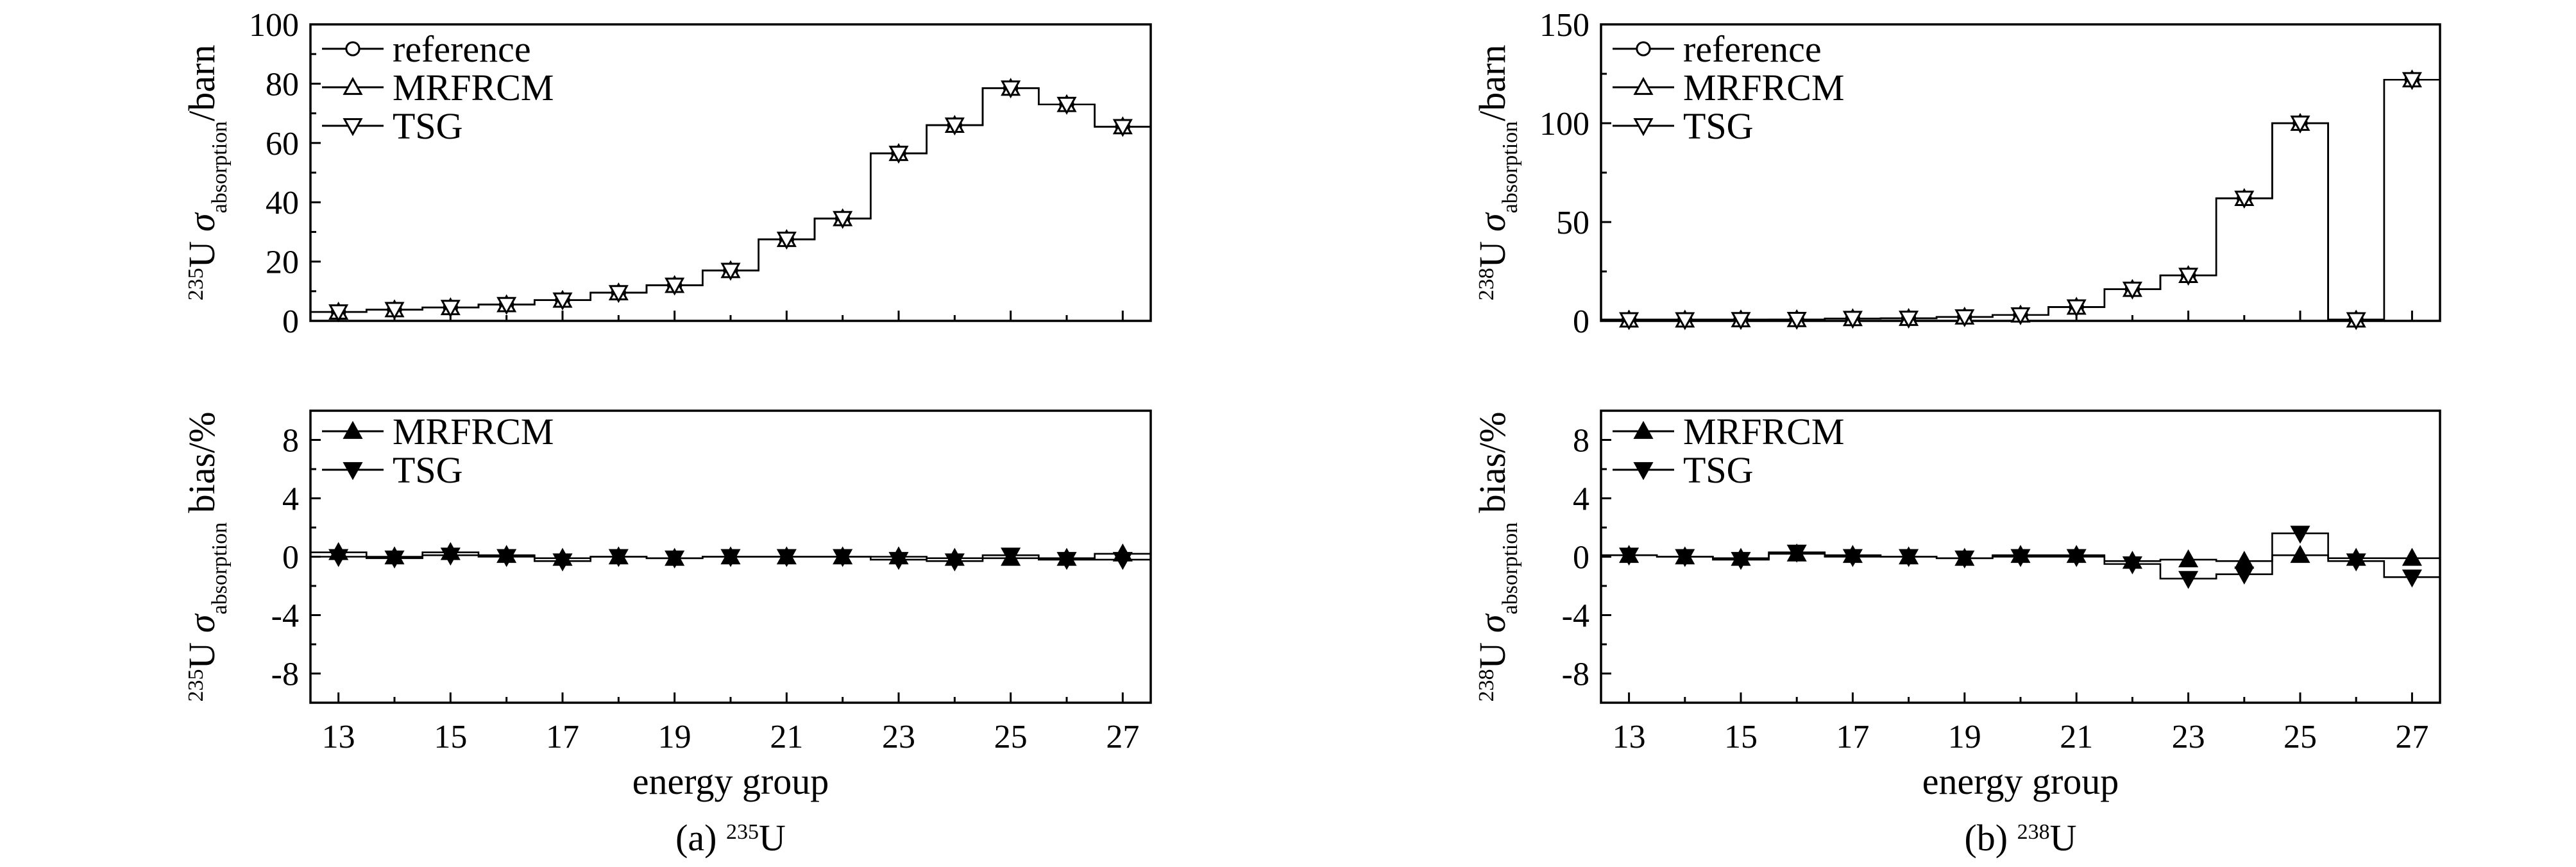  I want to click on x-tick-label: 25, so click(1011, 737).